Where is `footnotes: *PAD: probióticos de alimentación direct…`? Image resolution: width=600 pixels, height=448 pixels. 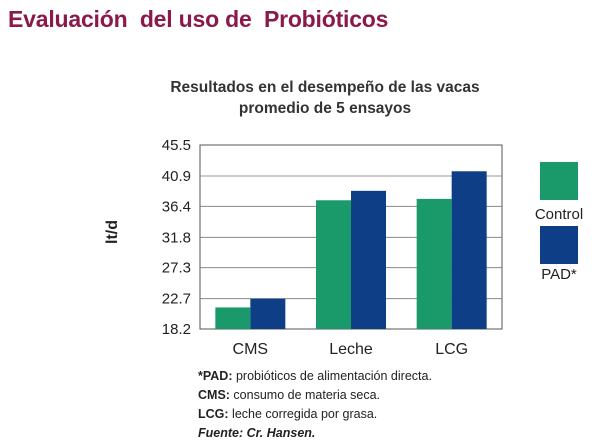
footnotes: *PAD: probióticos de alimentación direct… is located at coordinates (315, 405).